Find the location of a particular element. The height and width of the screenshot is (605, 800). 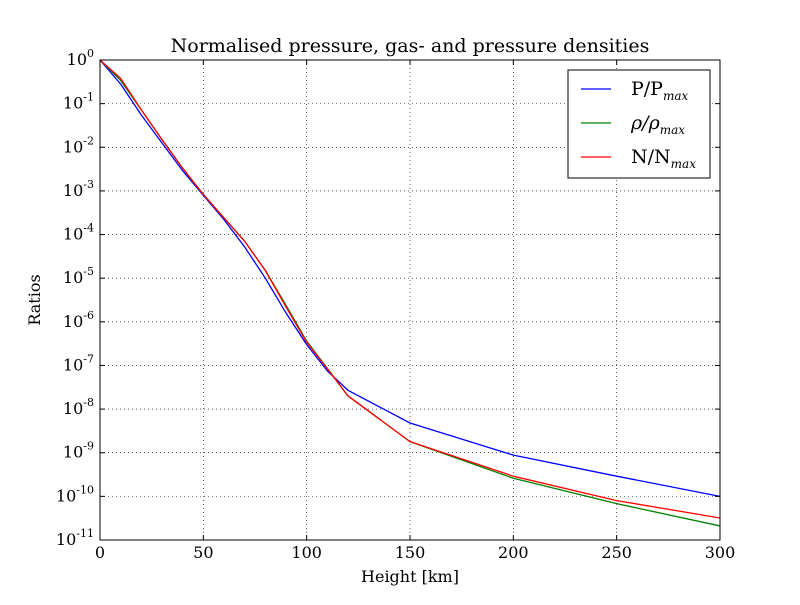

legend-label-main: N/N is located at coordinates (651, 157).